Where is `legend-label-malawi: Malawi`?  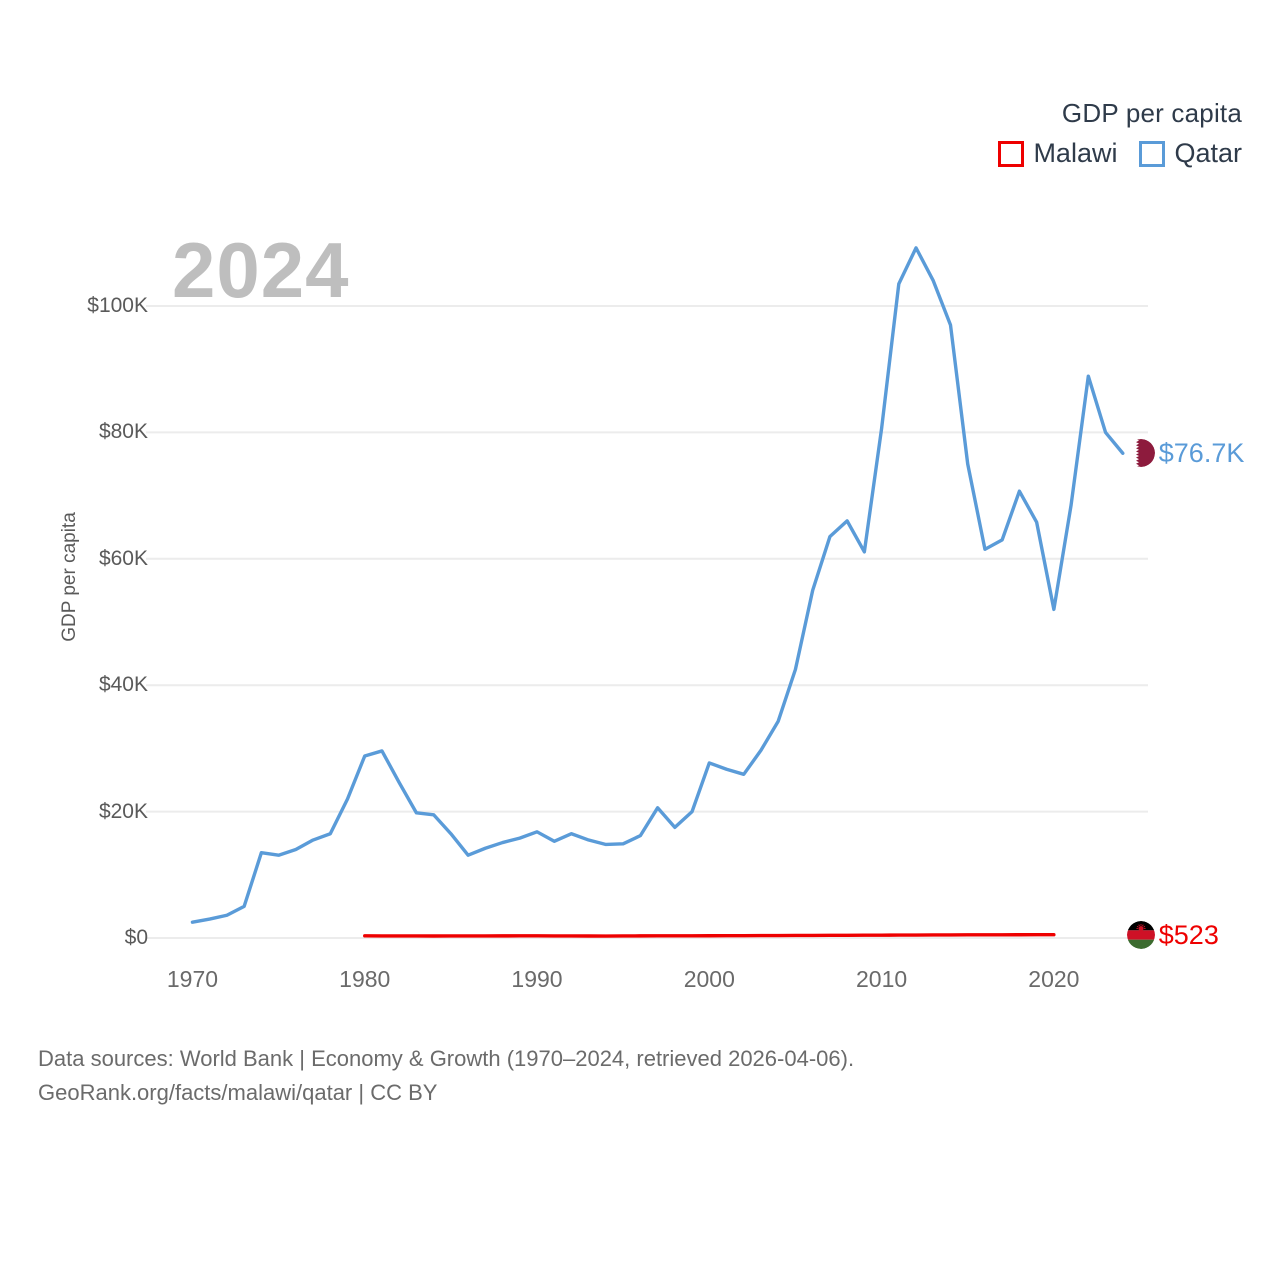
legend-label-malawi: Malawi is located at coordinates (1075, 153).